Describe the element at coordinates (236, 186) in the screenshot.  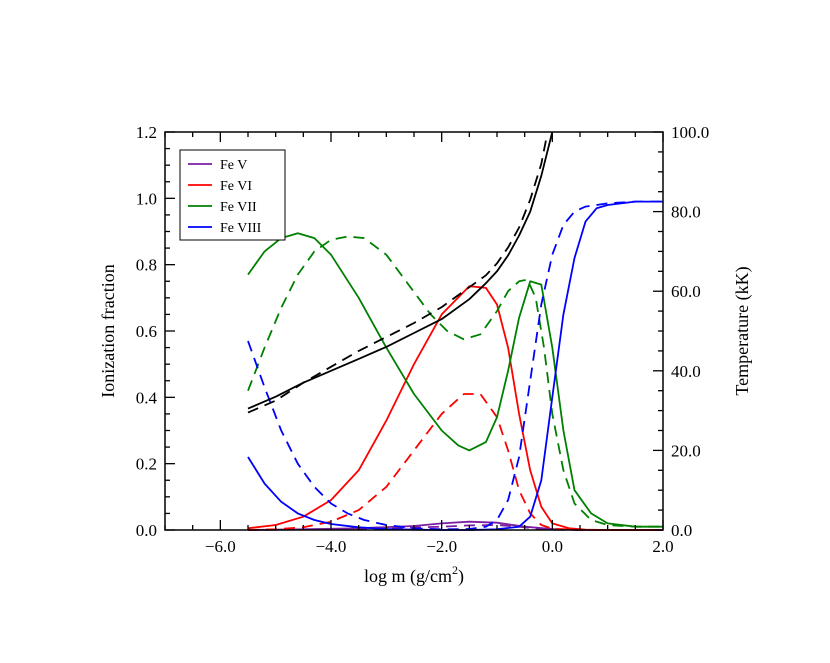
I see `legend-label-fe-vi: Fe VI` at that location.